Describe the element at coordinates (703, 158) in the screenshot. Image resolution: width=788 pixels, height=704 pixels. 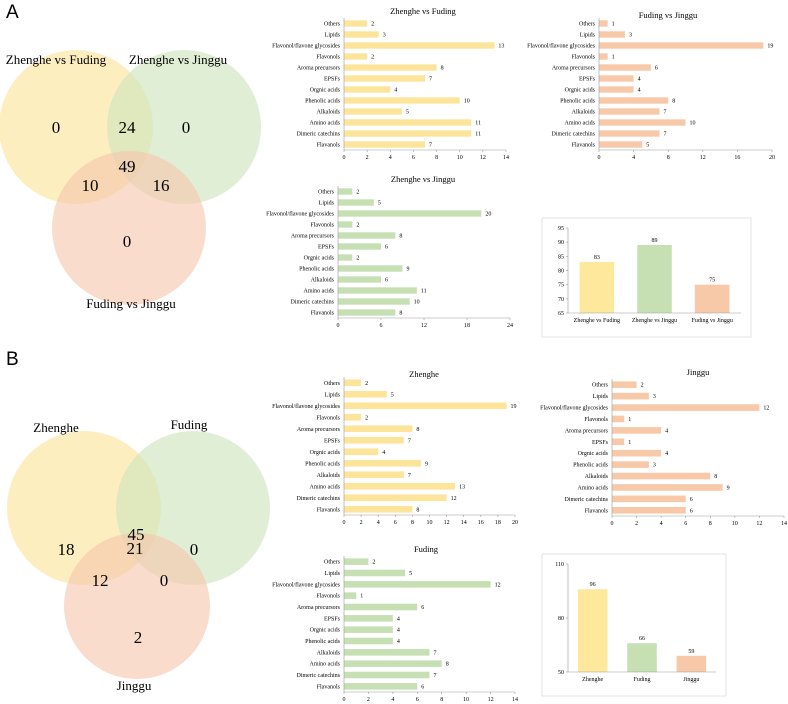
I see `chart-a2-x-tick-label: 12` at that location.